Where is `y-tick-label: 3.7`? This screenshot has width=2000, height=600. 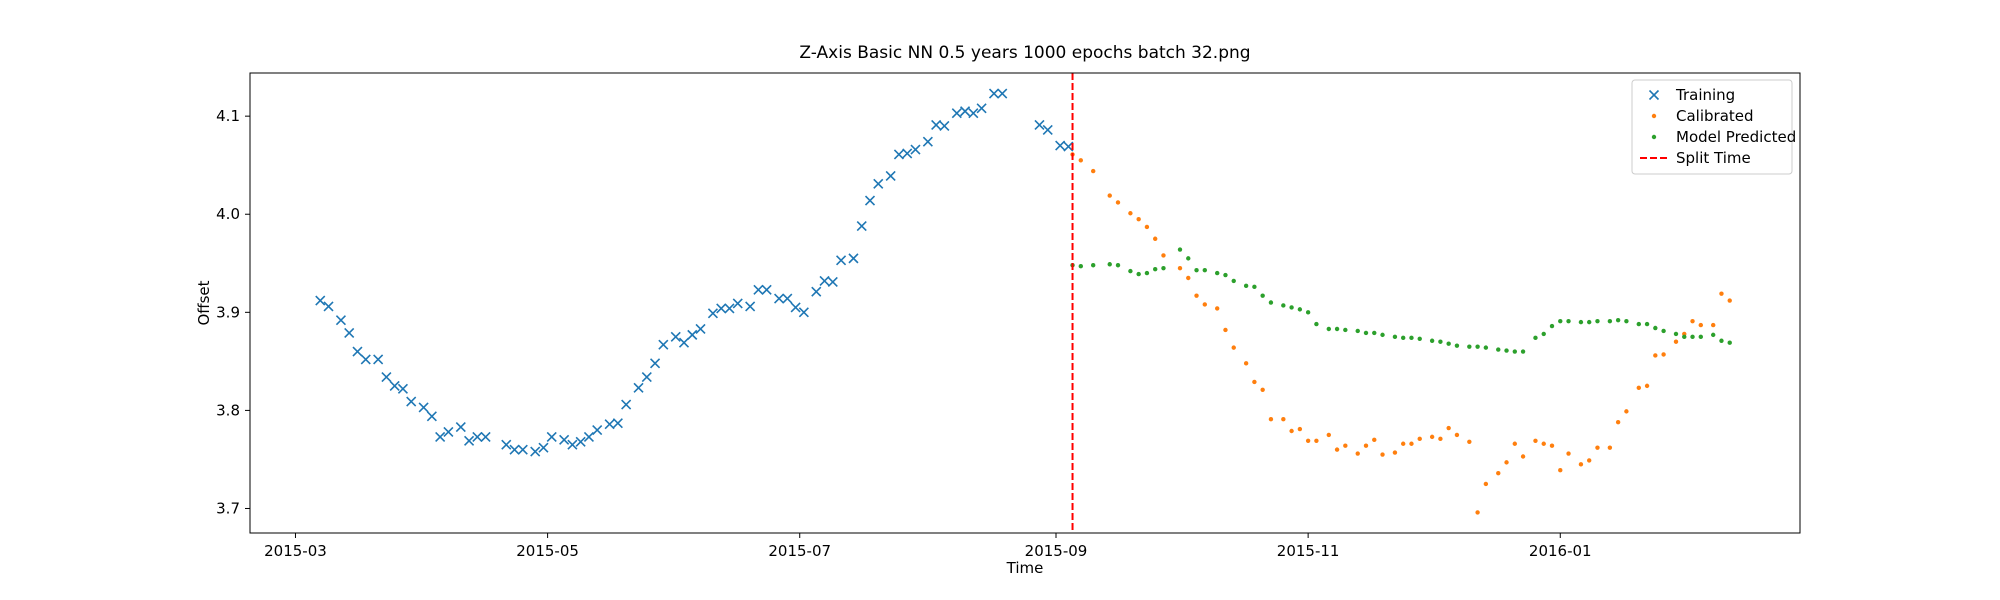 y-tick-label: 3.7 is located at coordinates (228, 508).